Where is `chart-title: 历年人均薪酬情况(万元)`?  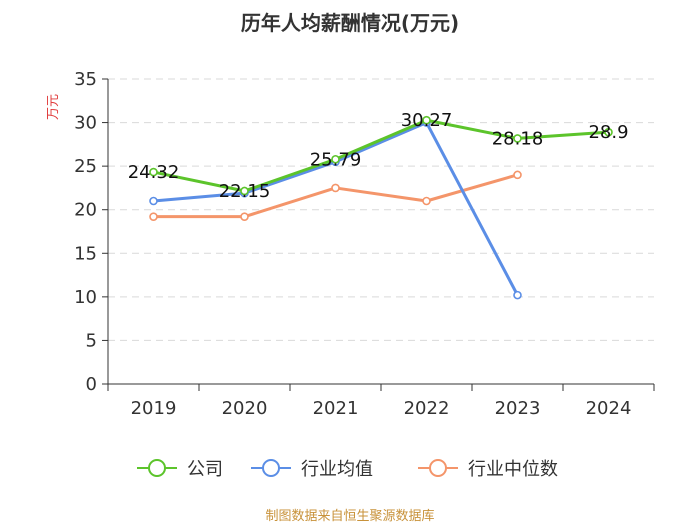
chart-title: 历年人均薪酬情况(万元) is located at coordinates (350, 23).